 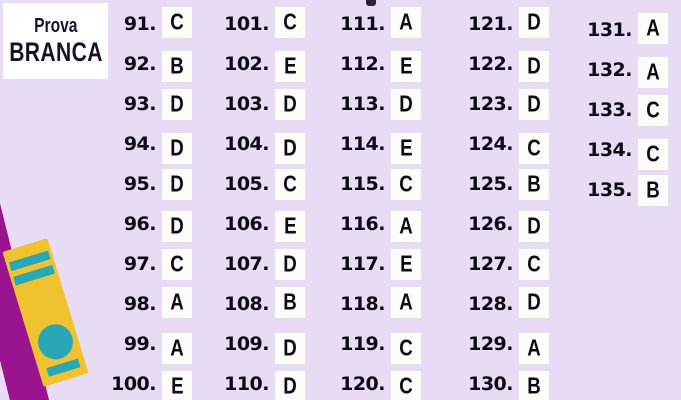 What do you see at coordinates (140, 264) in the screenshot?
I see `question-number: 97.` at bounding box center [140, 264].